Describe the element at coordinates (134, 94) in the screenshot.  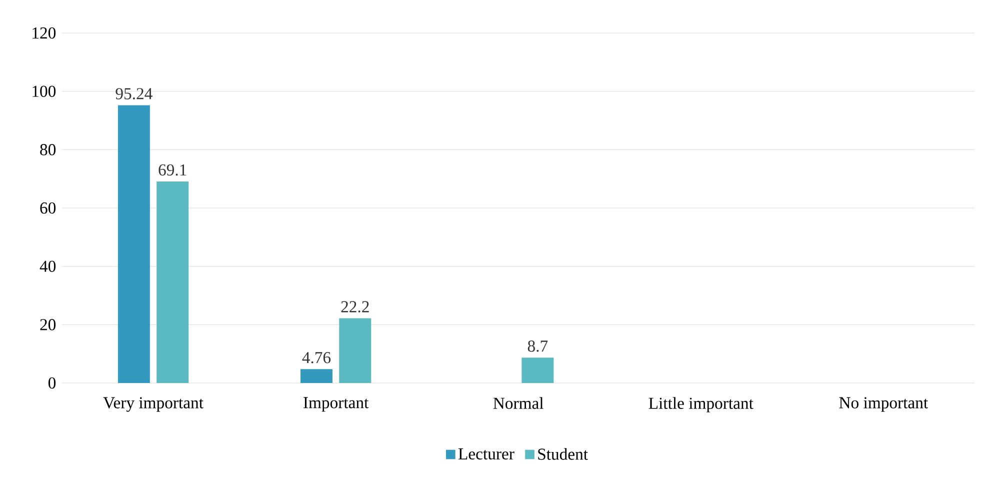
I see `data-label: 95.24` at that location.